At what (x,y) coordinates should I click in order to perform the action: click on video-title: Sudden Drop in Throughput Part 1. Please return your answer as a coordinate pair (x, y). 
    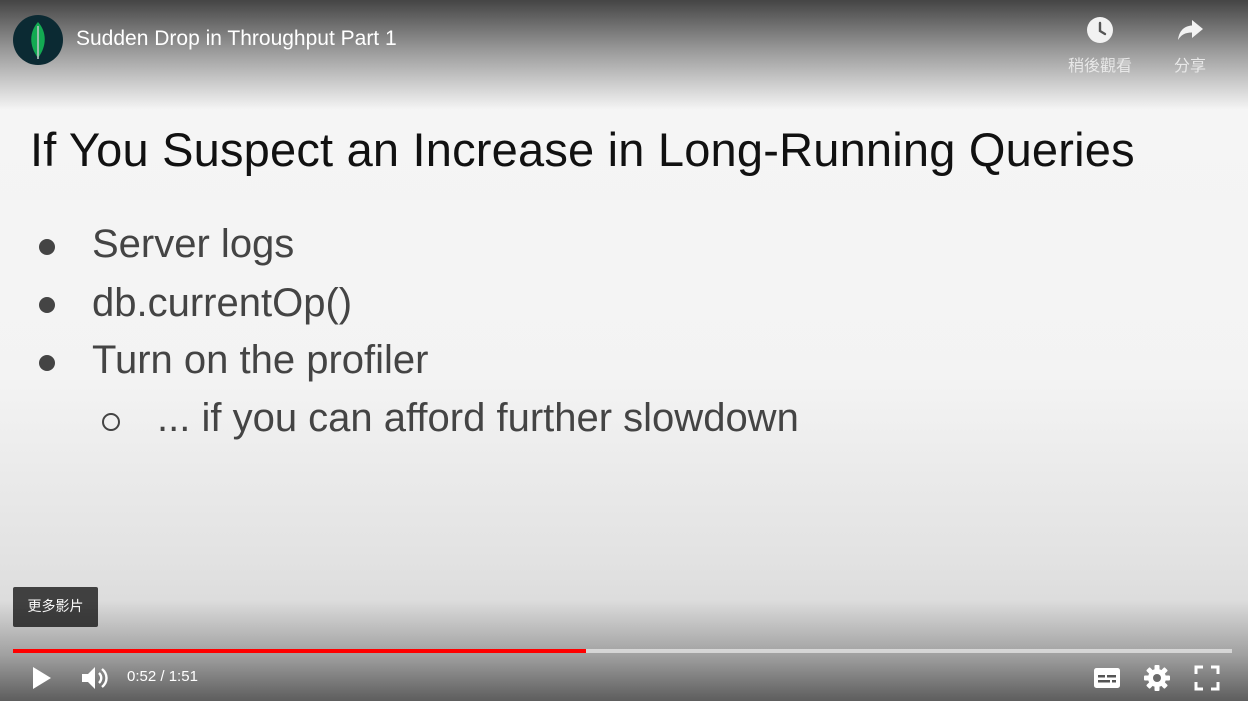
    Looking at the image, I should click on (236, 38).